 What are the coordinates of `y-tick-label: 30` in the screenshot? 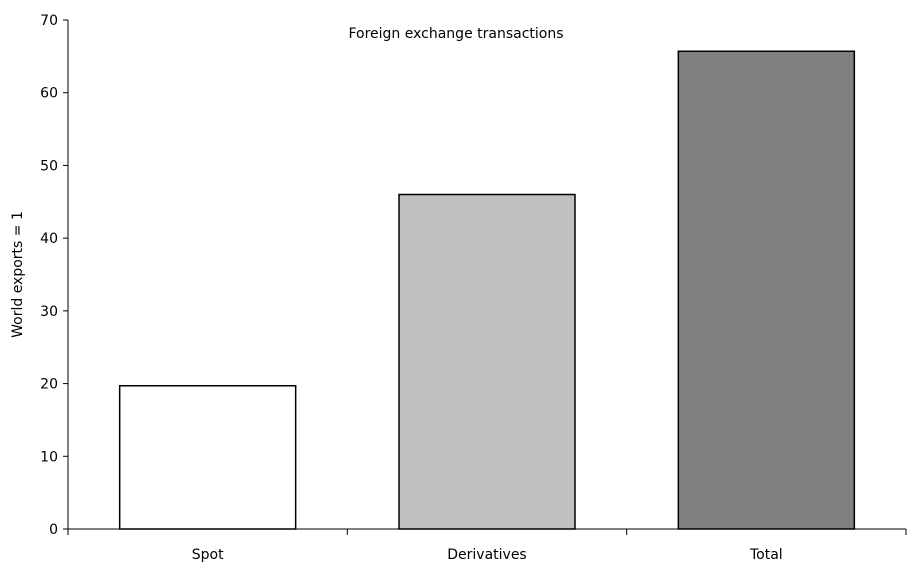 It's located at (49, 312).